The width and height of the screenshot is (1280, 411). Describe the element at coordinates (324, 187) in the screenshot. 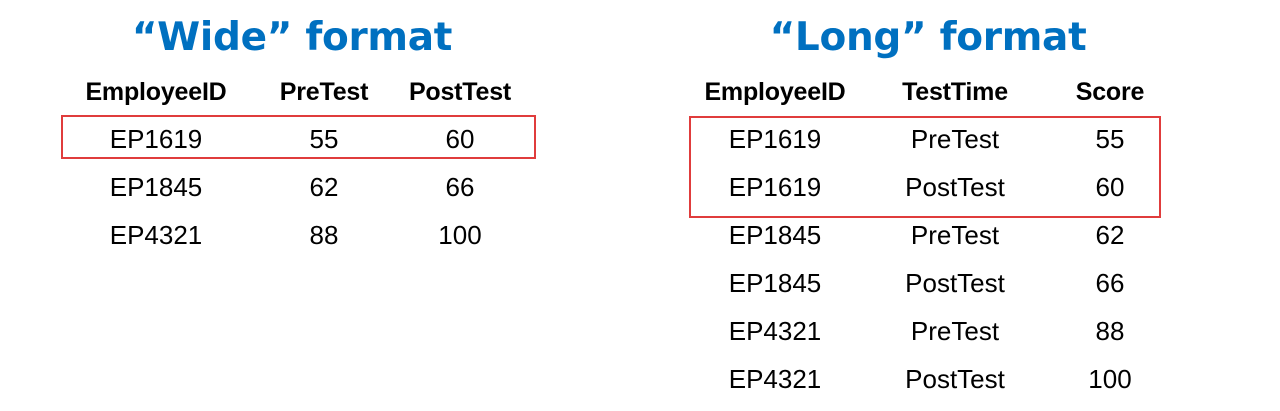

I see `wide-cell: 62` at that location.